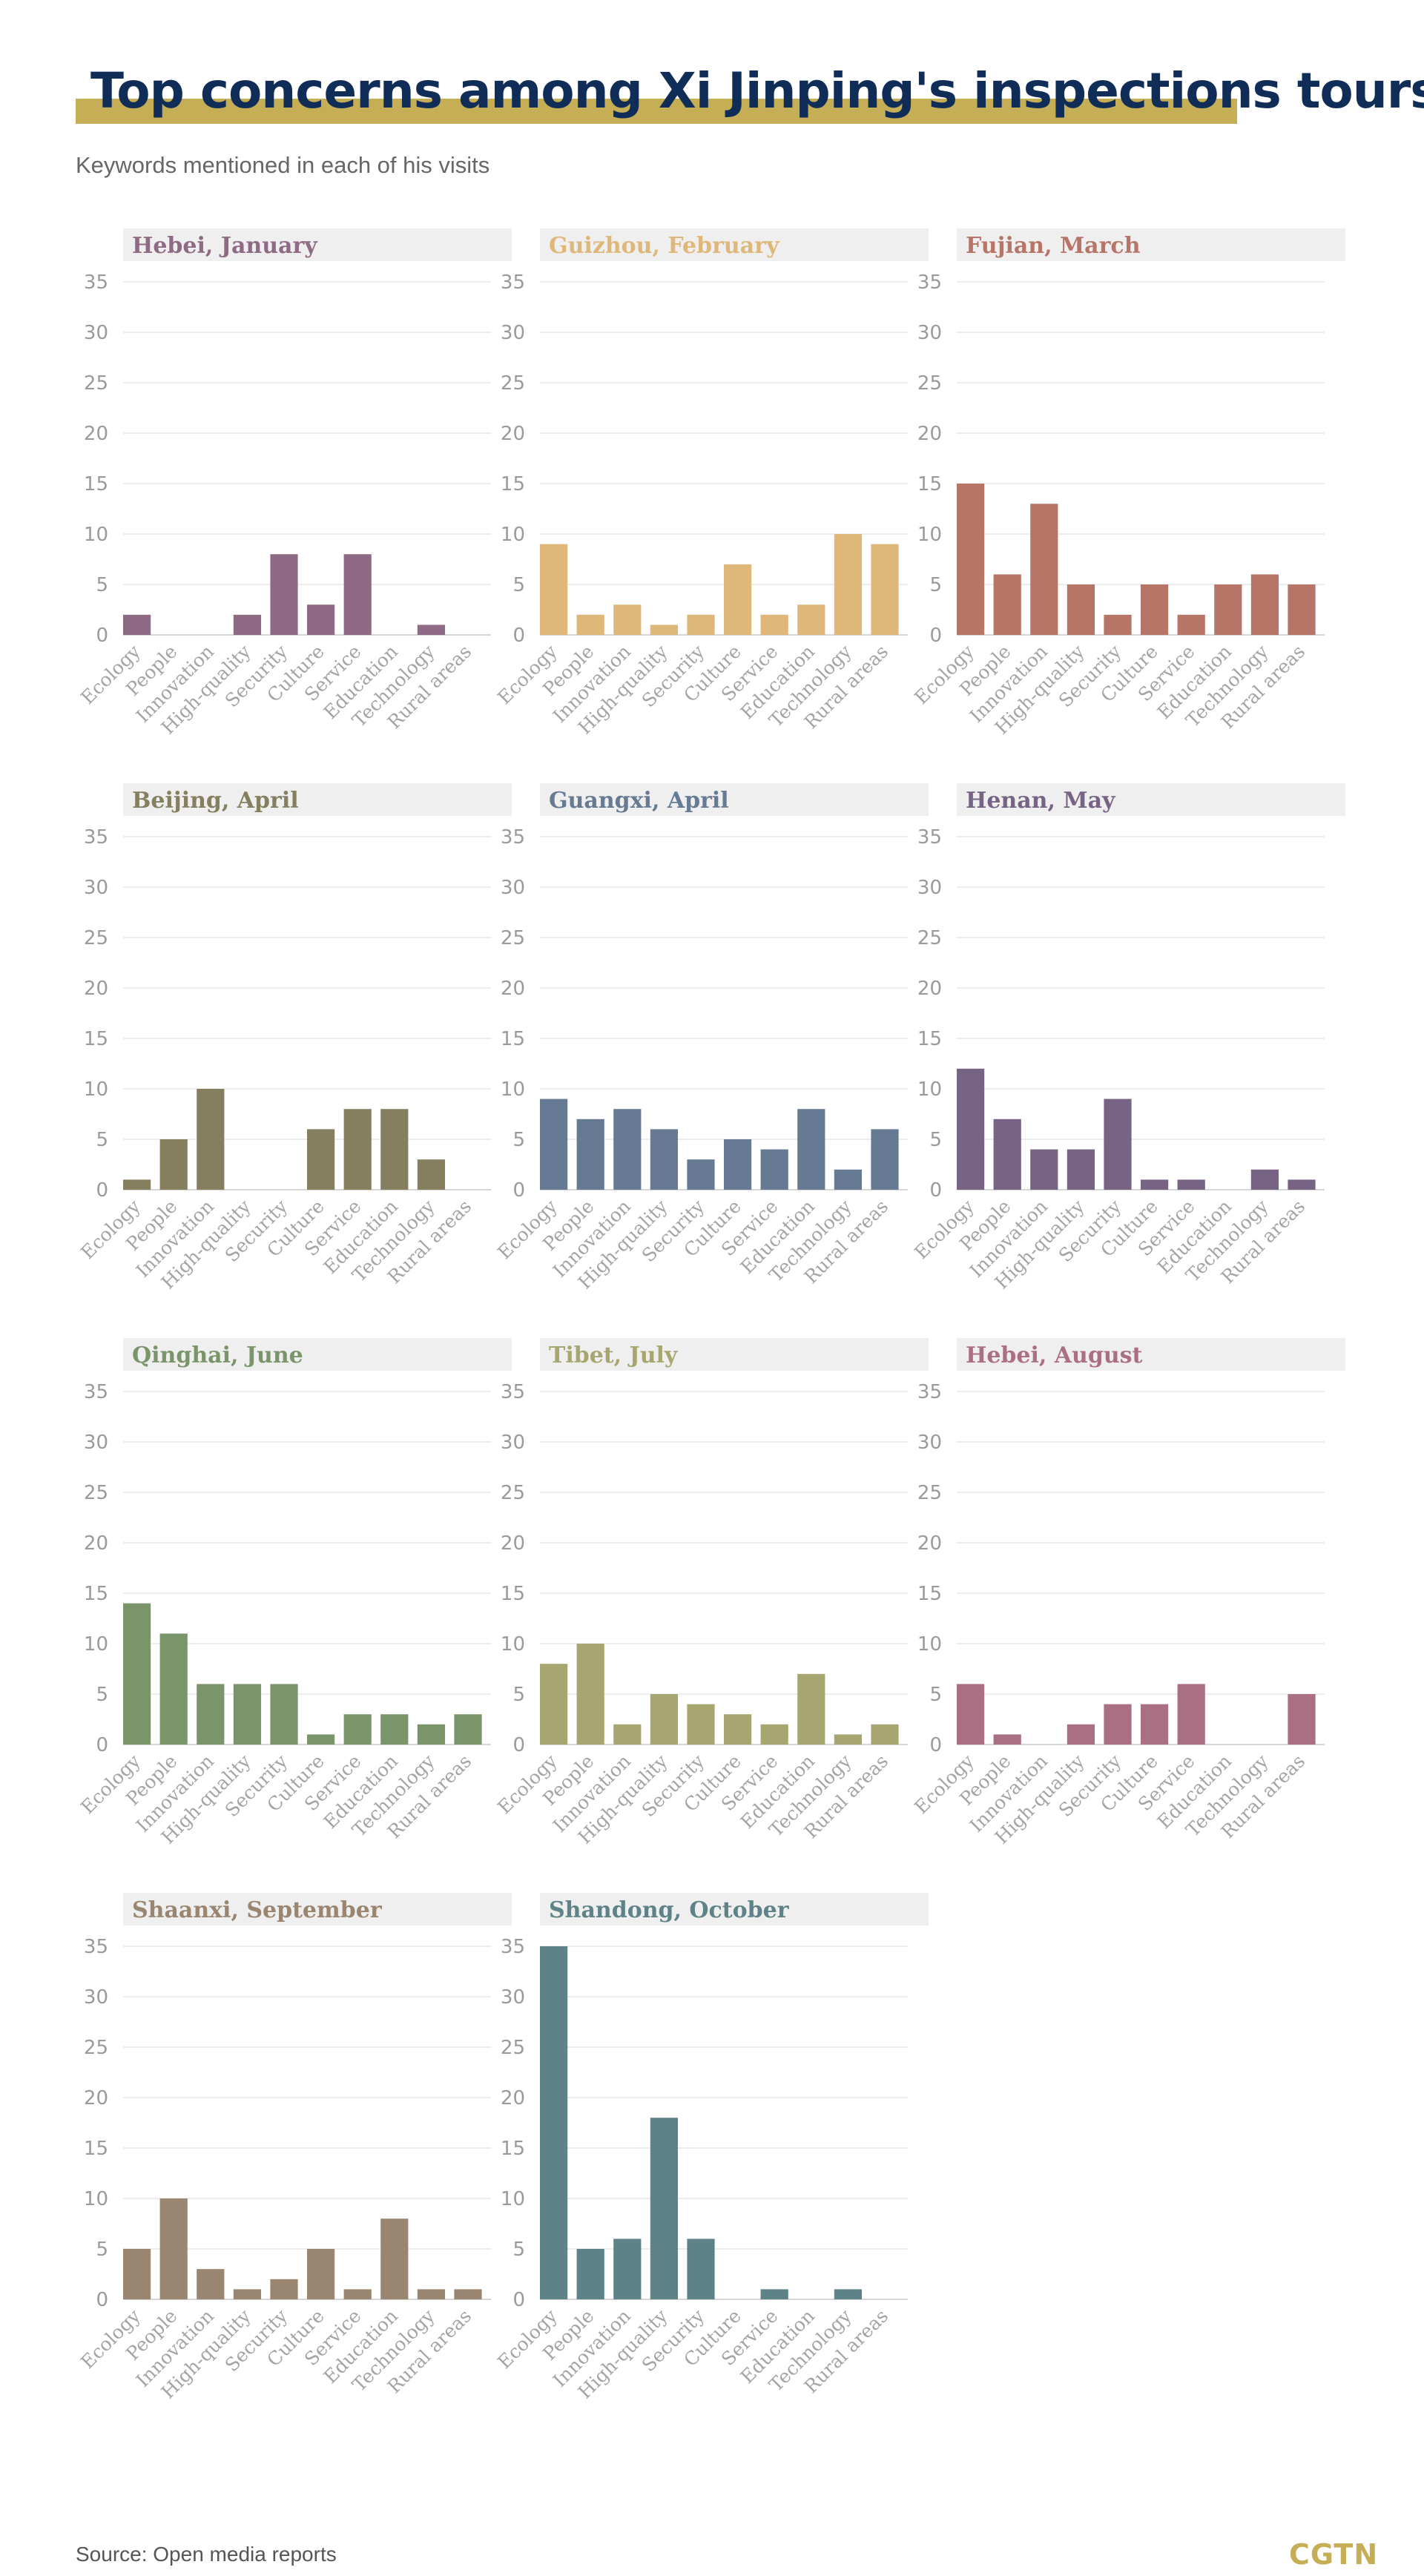 Image resolution: width=1424 pixels, height=2576 pixels. I want to click on chart-title-box: Guangxi, April, so click(734, 800).